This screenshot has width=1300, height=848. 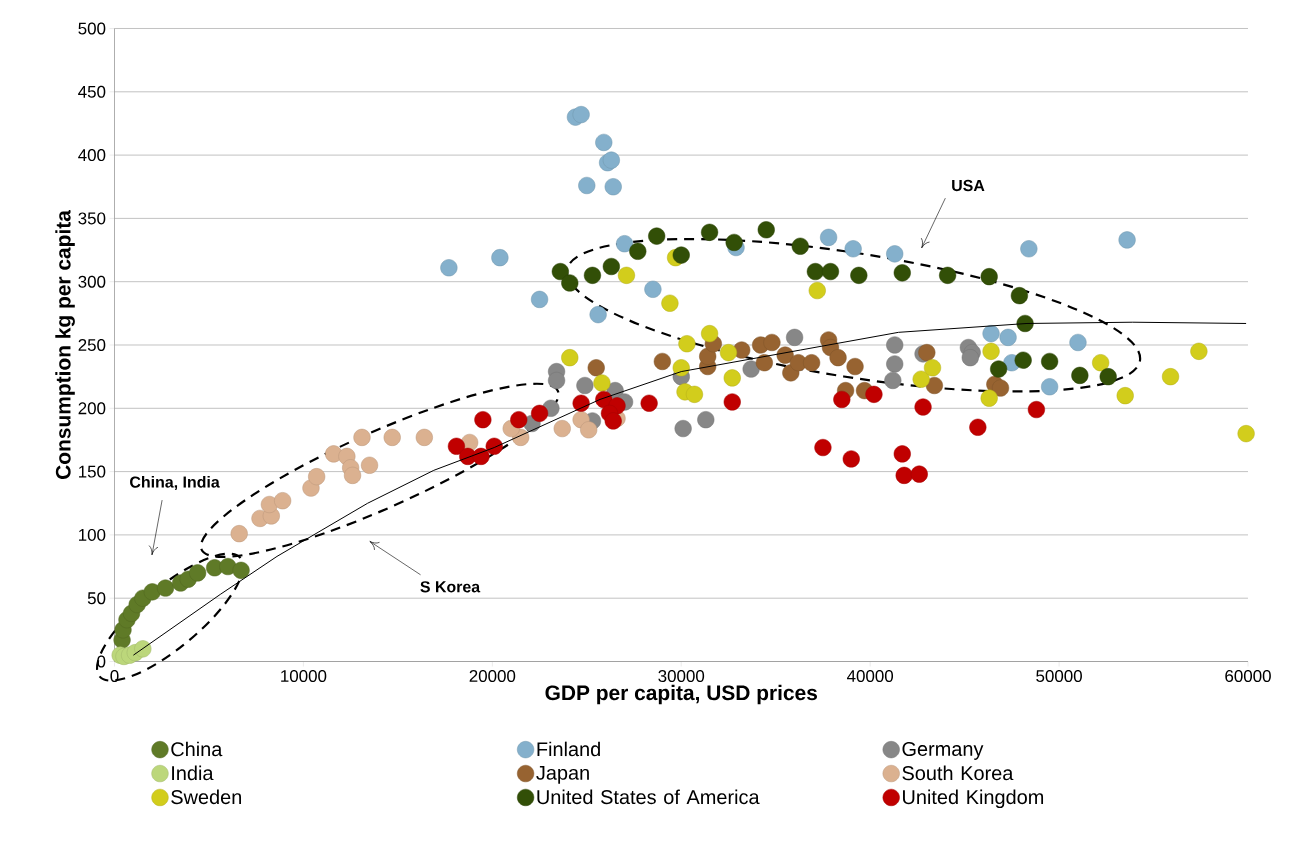 What do you see at coordinates (304, 676) in the screenshot?
I see `x-tick-label: 10000` at bounding box center [304, 676].